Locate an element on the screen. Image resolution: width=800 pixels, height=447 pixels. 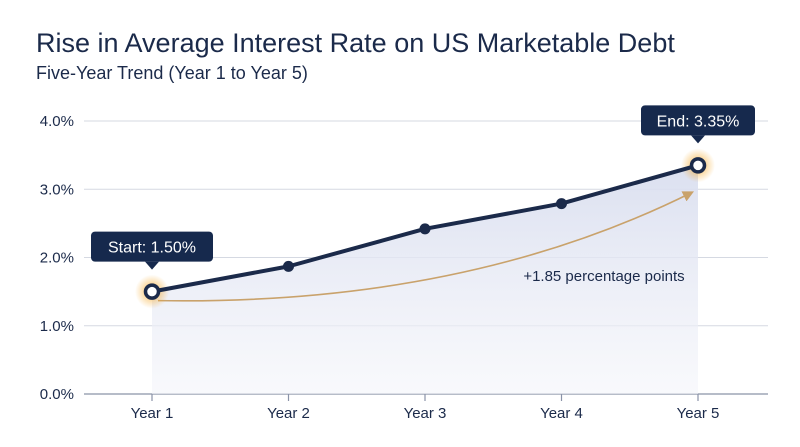
x-tick-label: Year 1 is located at coordinates (152, 413).